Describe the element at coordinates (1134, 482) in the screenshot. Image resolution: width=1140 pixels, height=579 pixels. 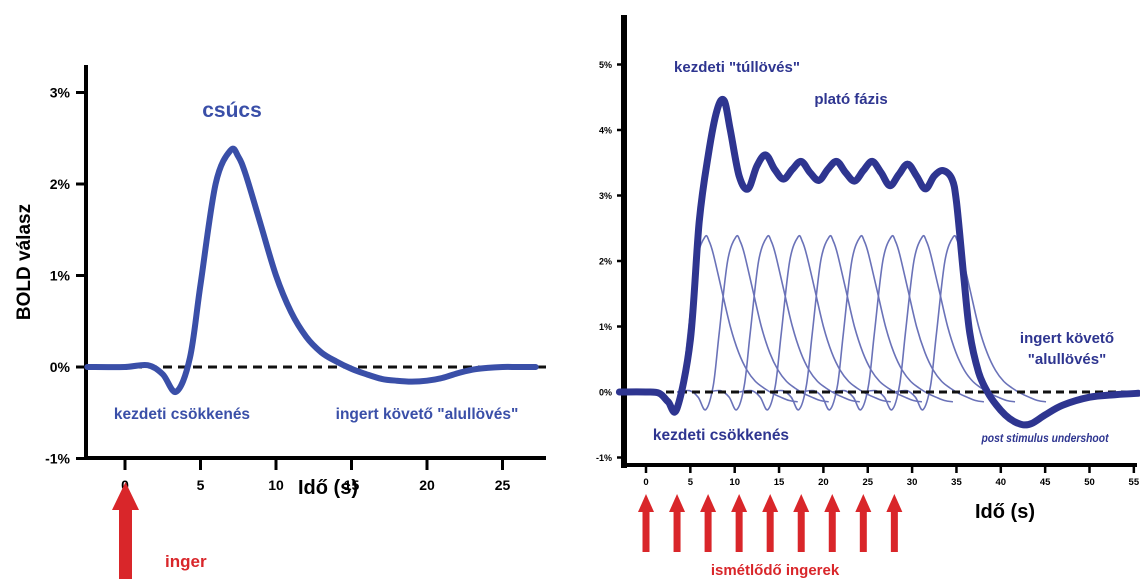
I see `right-xtick-label: 55` at that location.